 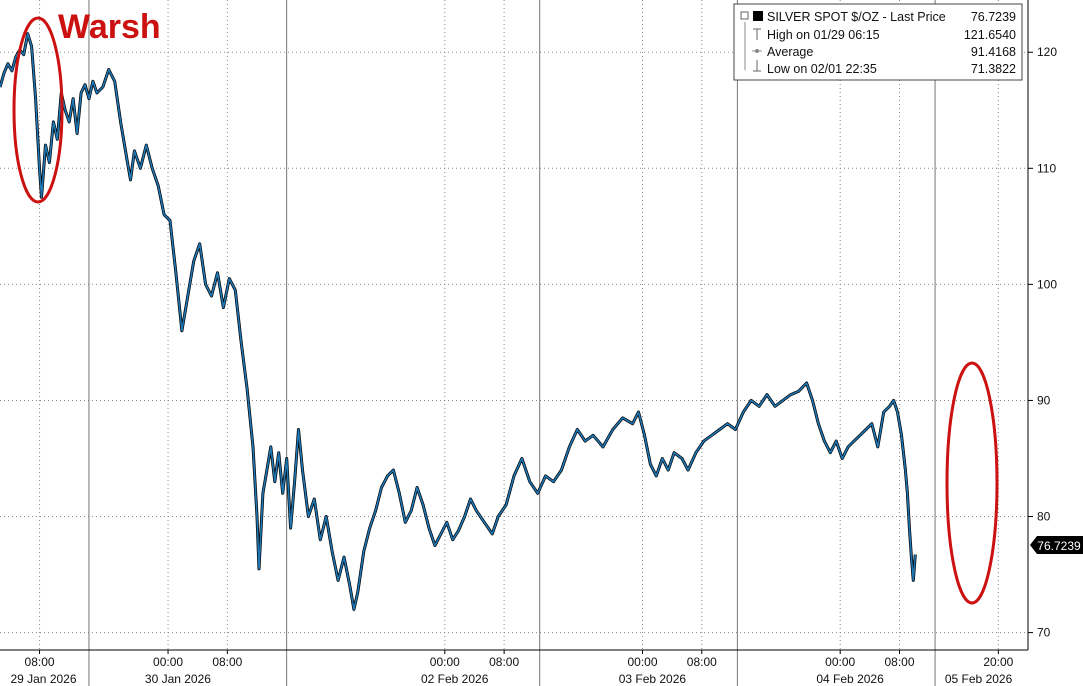 What do you see at coordinates (990, 35) in the screenshot?
I see `legend-entry-value: 121.6540` at bounding box center [990, 35].